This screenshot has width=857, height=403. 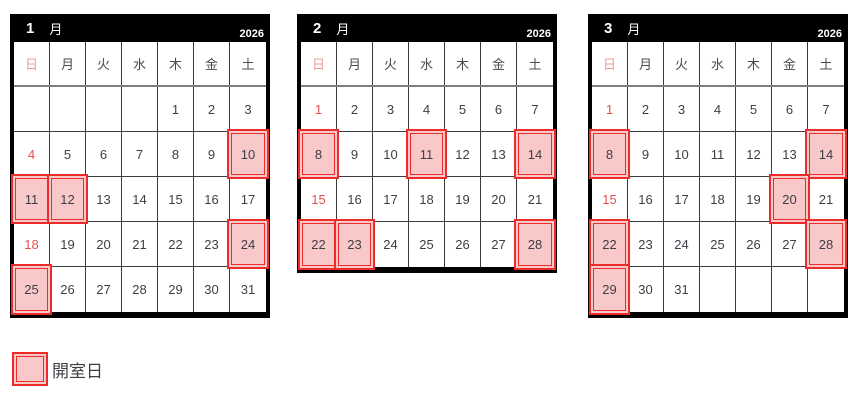 I want to click on calendar-header: 3 月 2026, so click(x=718, y=28).